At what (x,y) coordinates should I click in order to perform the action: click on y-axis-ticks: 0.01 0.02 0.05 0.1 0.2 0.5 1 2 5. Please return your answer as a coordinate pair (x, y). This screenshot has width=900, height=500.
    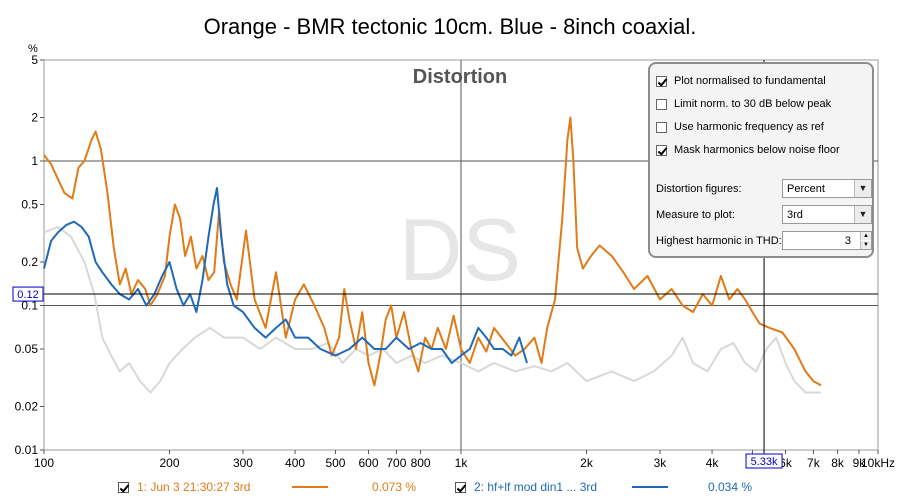
    Looking at the image, I should click on (29, 255).